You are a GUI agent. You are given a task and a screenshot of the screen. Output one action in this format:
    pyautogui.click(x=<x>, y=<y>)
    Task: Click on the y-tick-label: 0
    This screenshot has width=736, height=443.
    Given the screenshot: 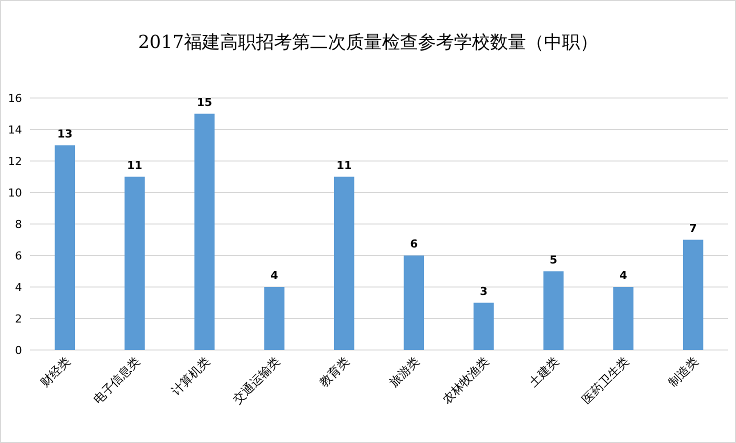 What is the action you would take?
    pyautogui.click(x=18, y=350)
    